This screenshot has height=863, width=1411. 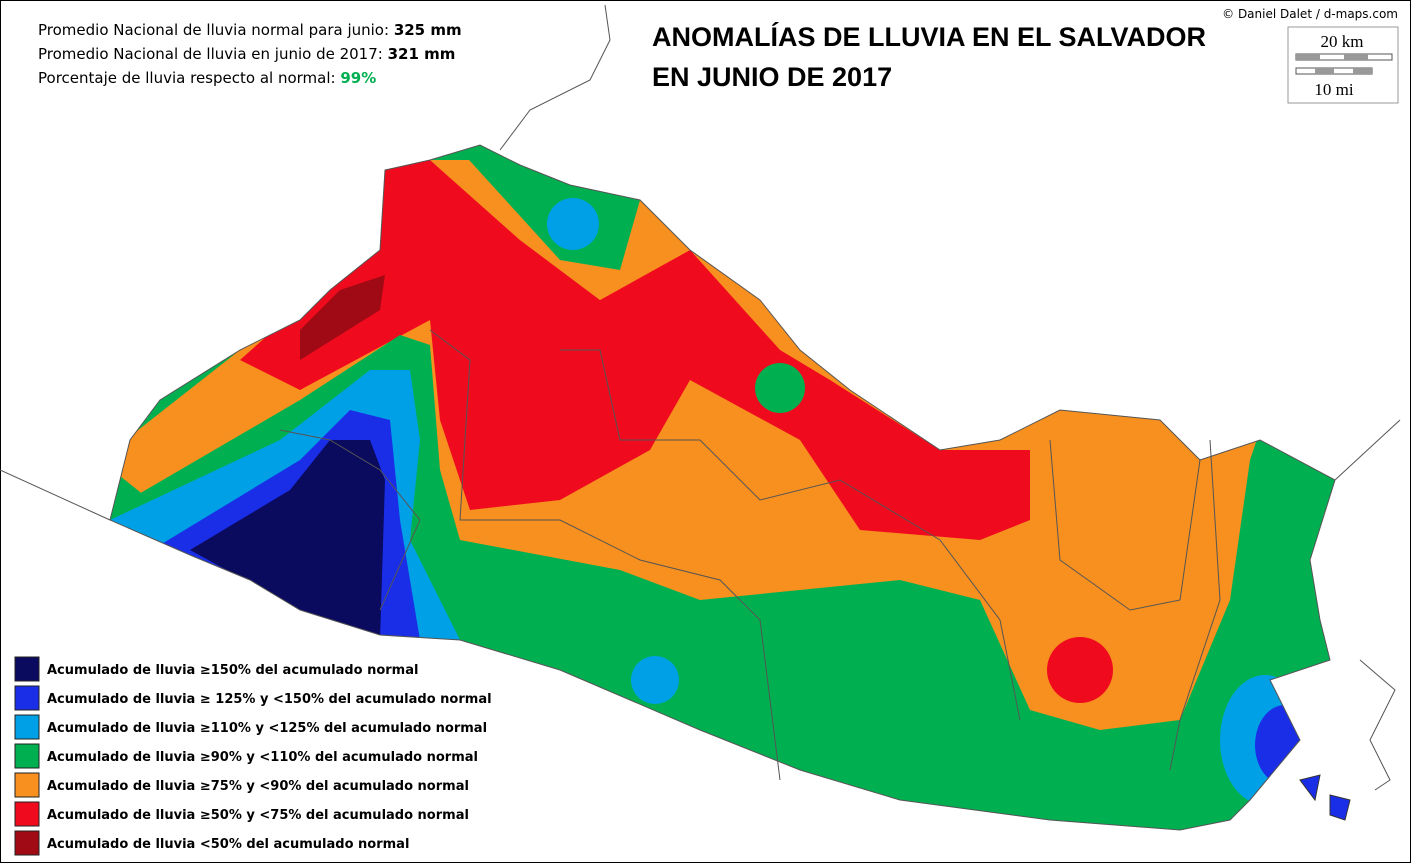 What do you see at coordinates (428, 30) in the screenshot?
I see `stat-value: 325 mm` at bounding box center [428, 30].